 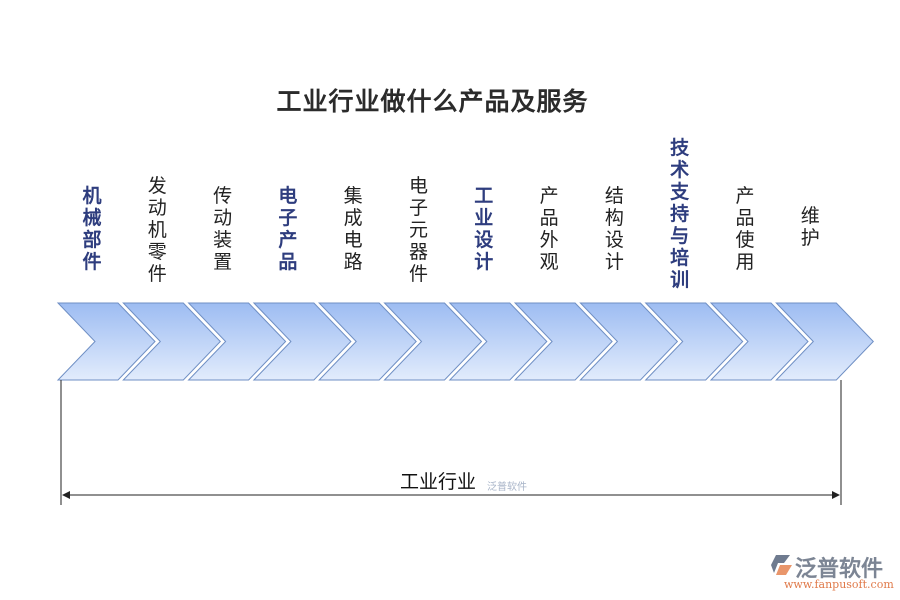 What do you see at coordinates (223, 229) in the screenshot?
I see `step-label-3: 传动装置` at bounding box center [223, 229].